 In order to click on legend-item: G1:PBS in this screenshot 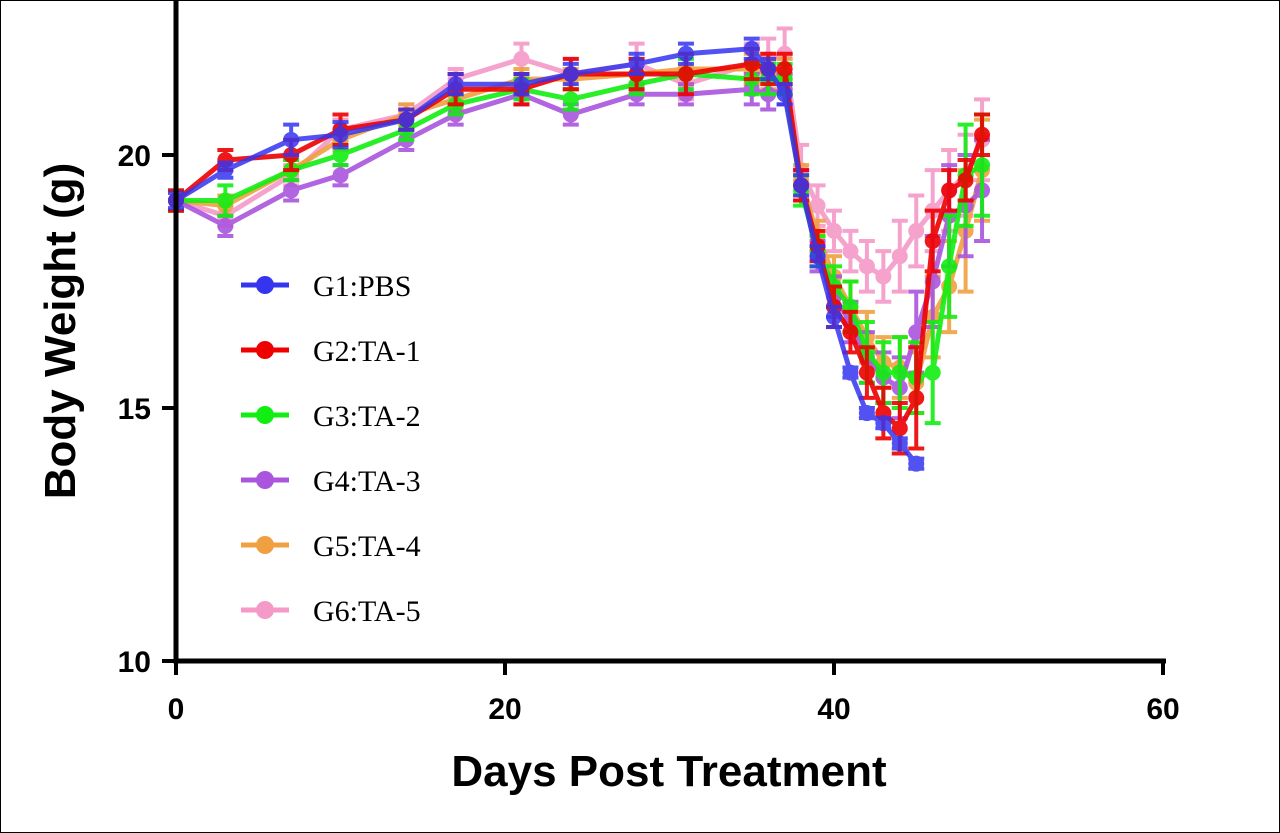, I will do `click(326, 286)`.